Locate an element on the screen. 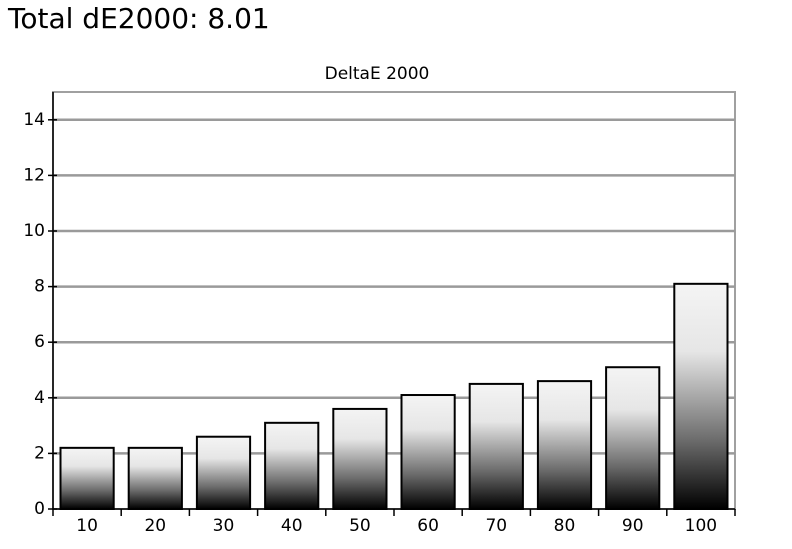  x-tick-label: 20 is located at coordinates (155, 526).